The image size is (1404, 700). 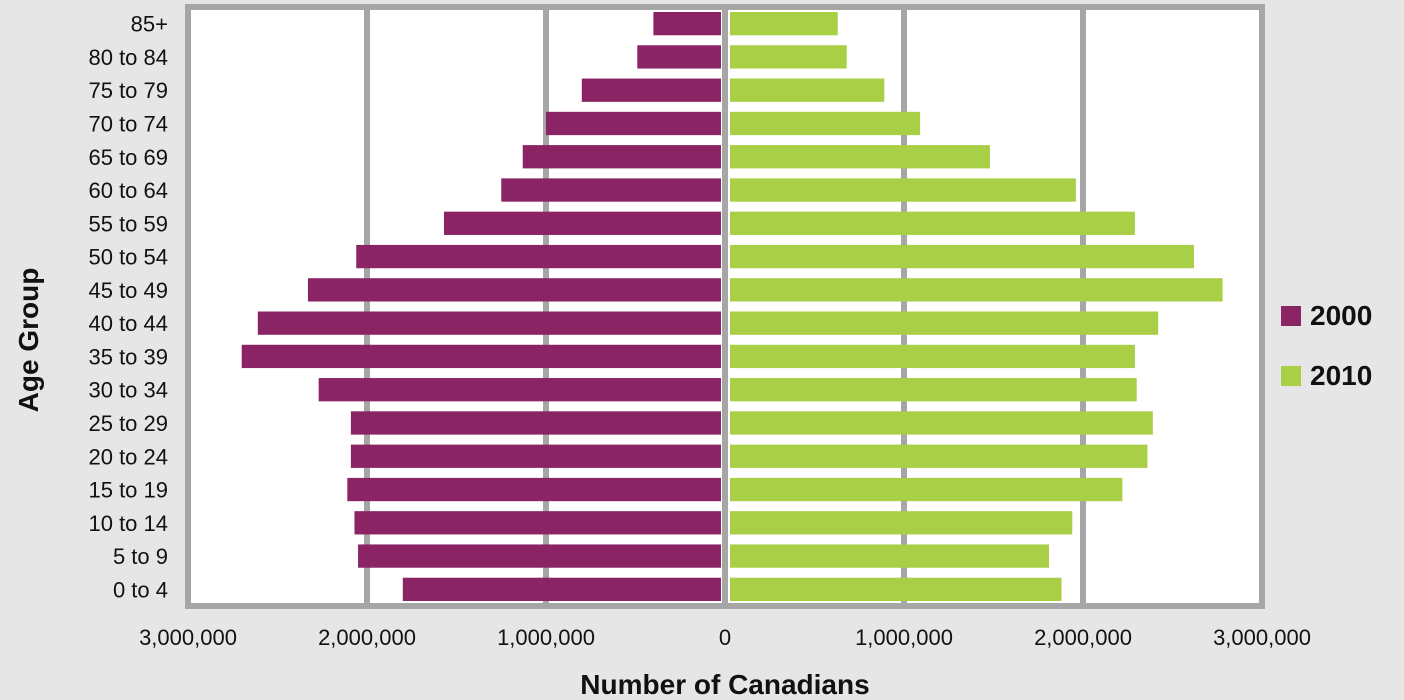 What do you see at coordinates (1291, 316) in the screenshot?
I see `legend-swatch-2000` at bounding box center [1291, 316].